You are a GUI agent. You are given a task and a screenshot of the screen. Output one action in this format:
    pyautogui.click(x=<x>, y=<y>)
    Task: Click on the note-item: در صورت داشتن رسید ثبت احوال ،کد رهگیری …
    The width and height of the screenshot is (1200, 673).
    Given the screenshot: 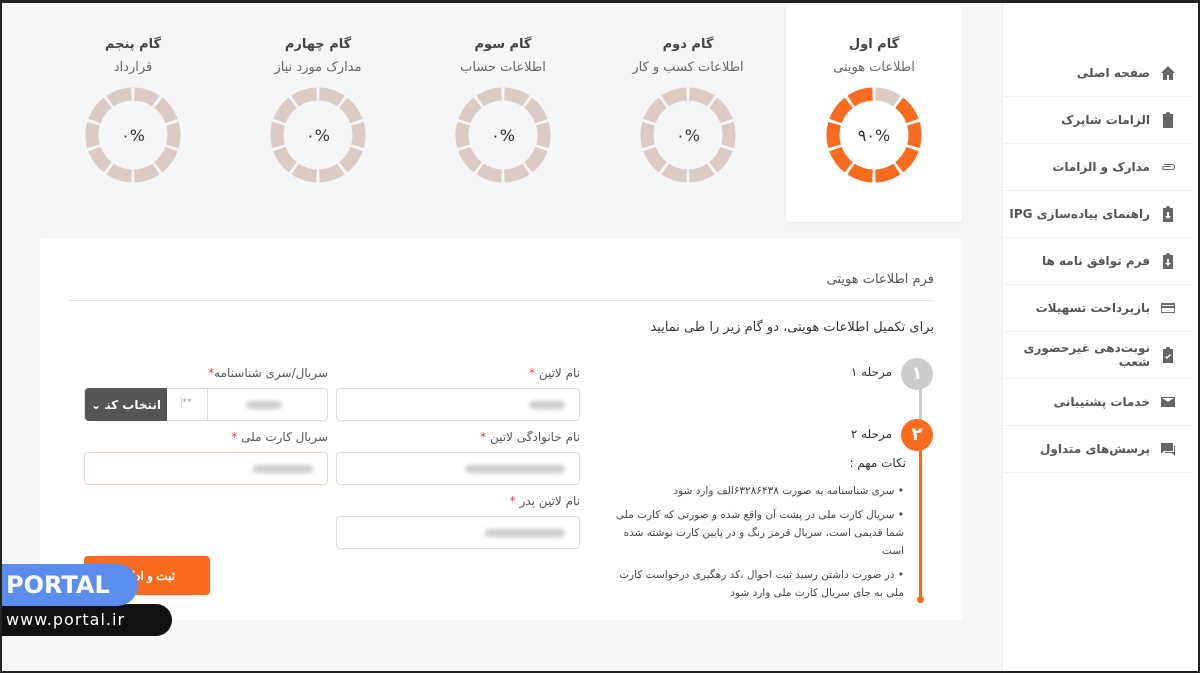 What is the action you would take?
    pyautogui.click(x=754, y=584)
    